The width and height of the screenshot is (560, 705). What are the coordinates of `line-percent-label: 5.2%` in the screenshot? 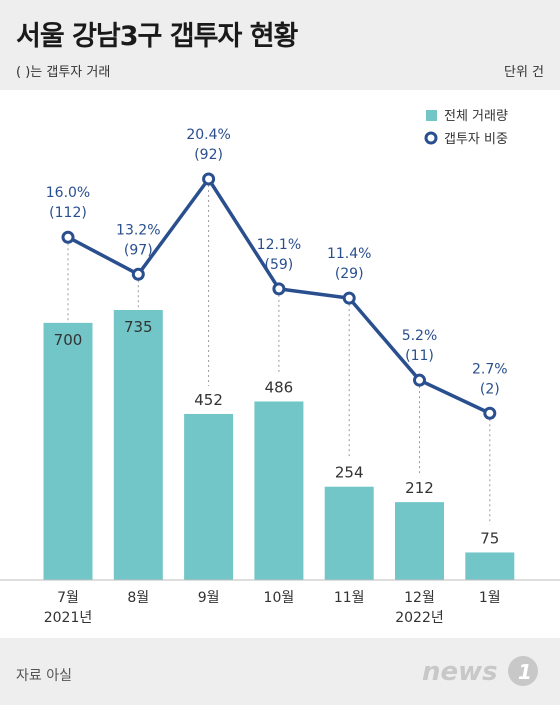 It's located at (420, 336).